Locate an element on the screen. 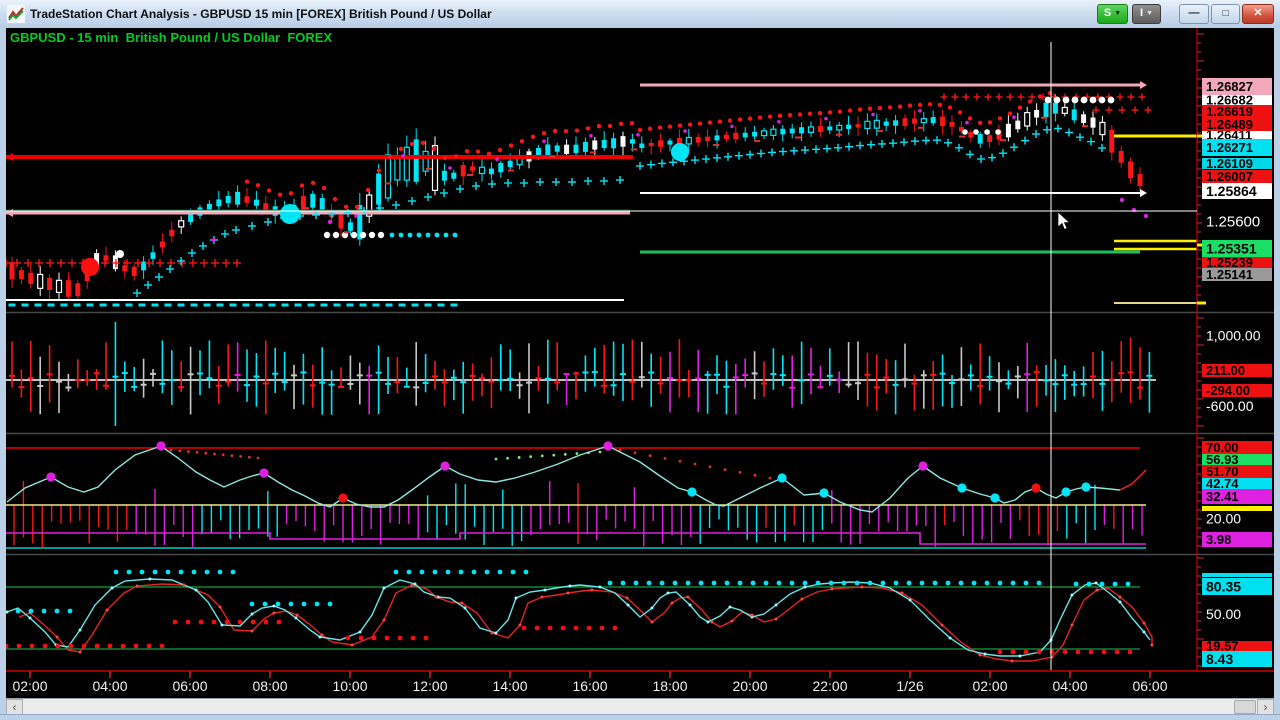 This screenshot has width=1280, height=720. svg-text: -600.00 is located at coordinates (1230, 406).